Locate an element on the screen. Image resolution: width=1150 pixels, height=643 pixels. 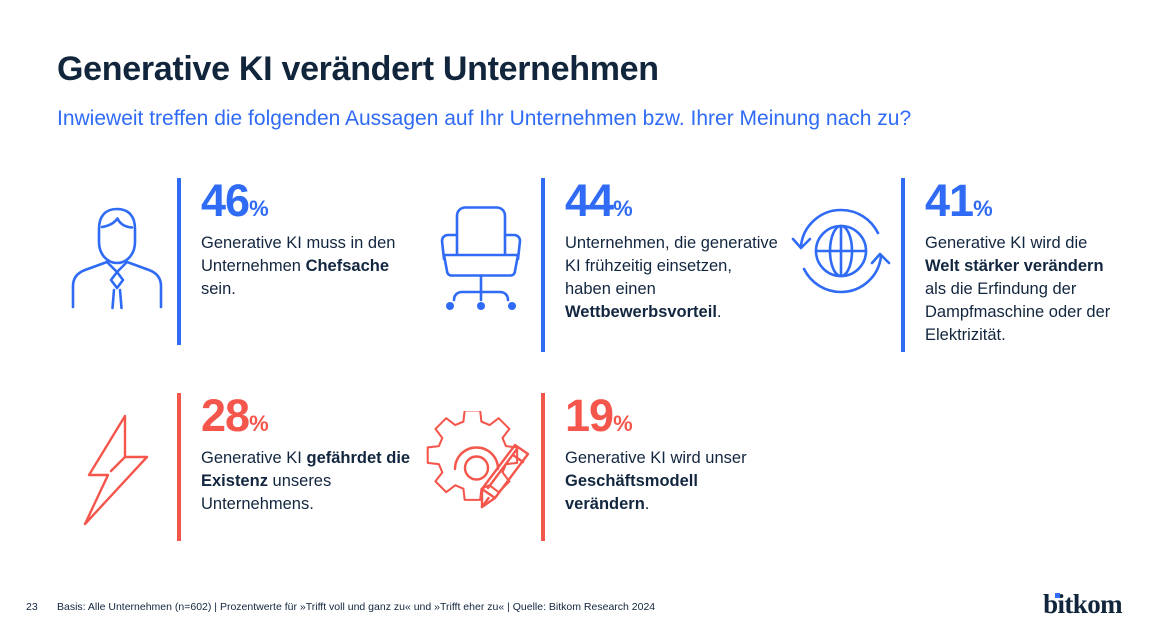
stat-number: 46 is located at coordinates (225, 200).